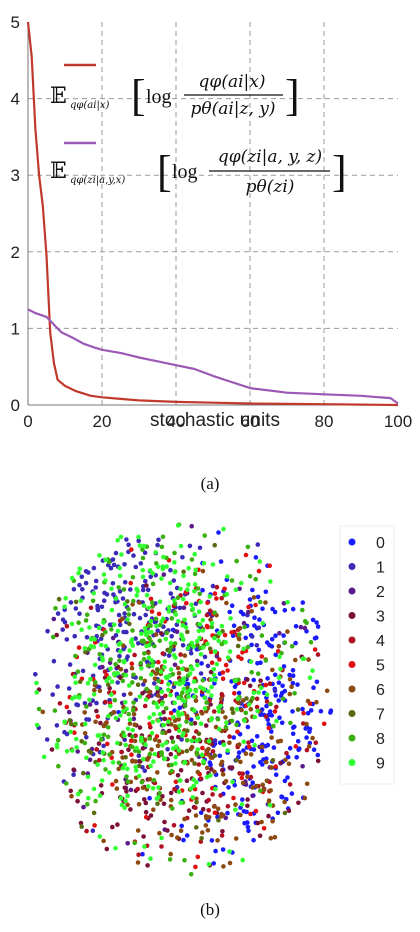 This screenshot has height=932, width=420. I want to click on legend-denominator: pθ(ai|z, y), so click(232, 109).